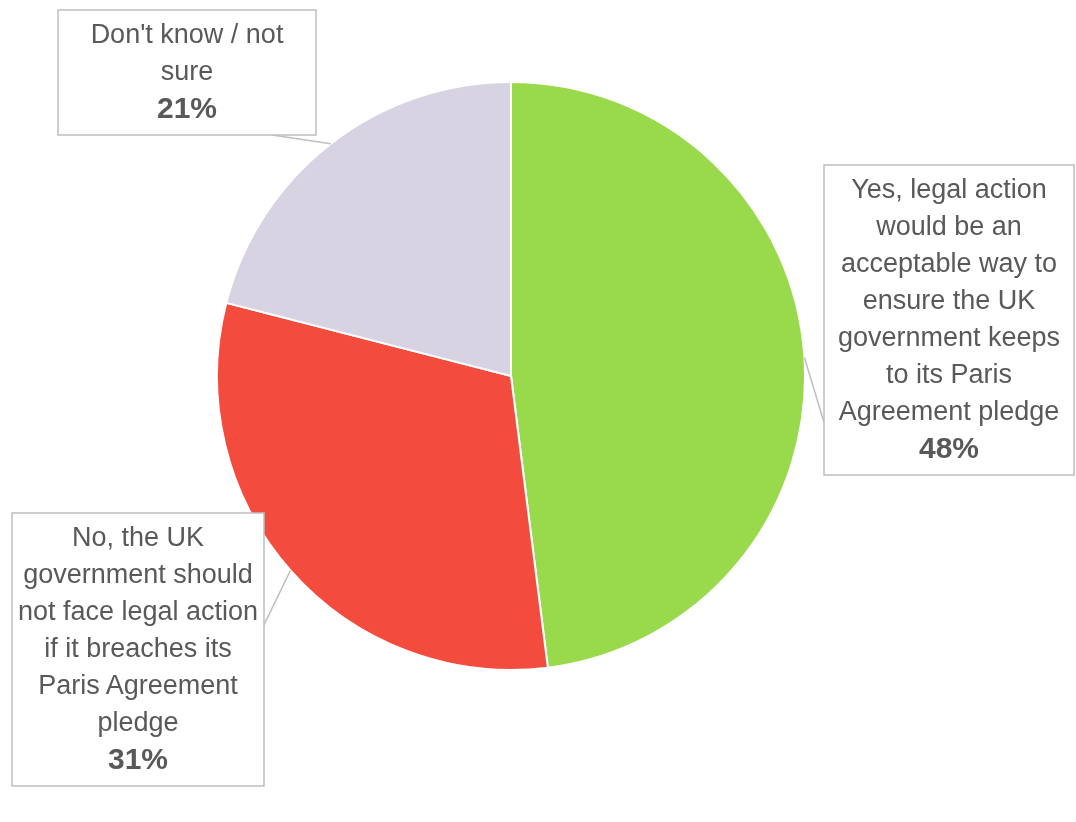 Image resolution: width=1076 pixels, height=822 pixels. I want to click on slice-label: Yes, legal action would be an acceptable way to ensure the UK government keeps to its Paris Agreement pledge, so click(949, 299).